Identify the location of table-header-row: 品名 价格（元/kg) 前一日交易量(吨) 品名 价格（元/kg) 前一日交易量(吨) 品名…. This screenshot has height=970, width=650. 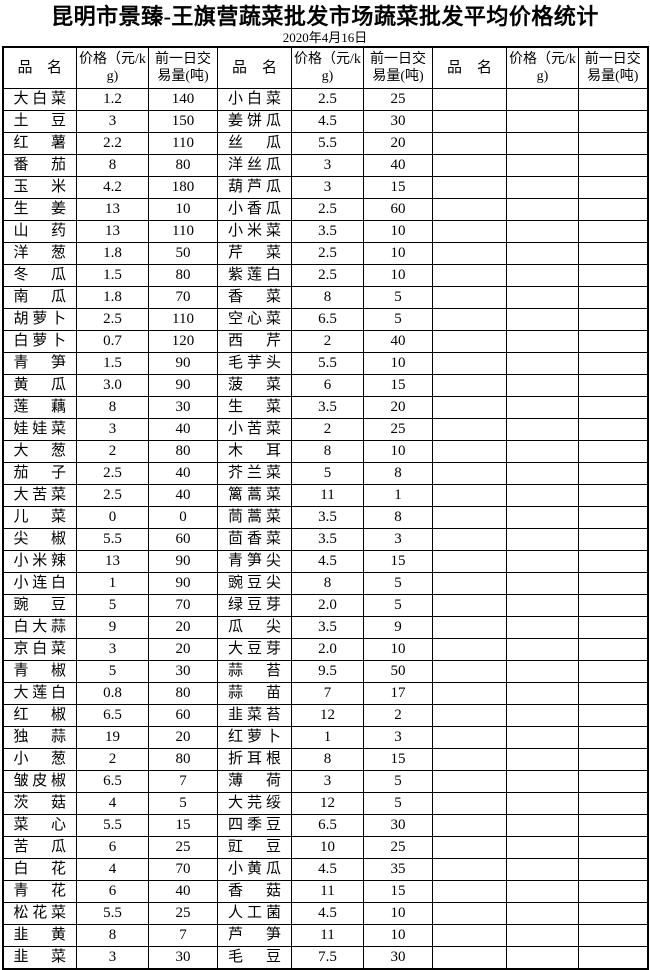
(325, 67).